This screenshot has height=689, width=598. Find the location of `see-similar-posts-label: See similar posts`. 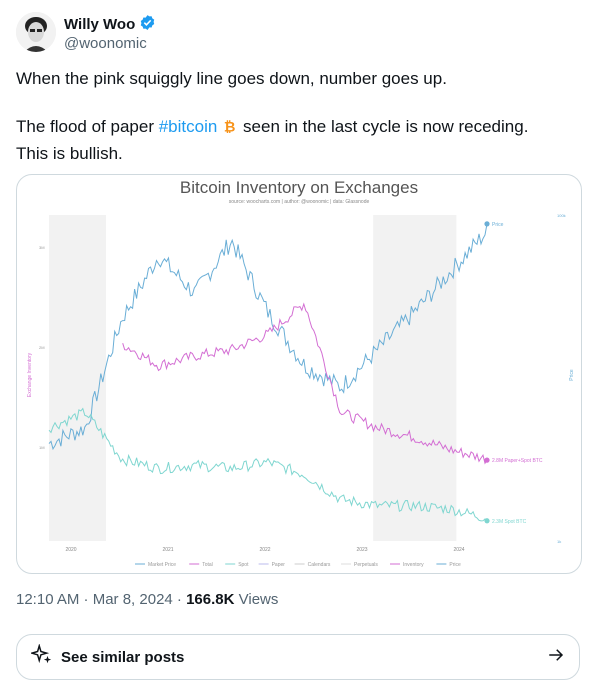

see-similar-posts-label: See similar posts is located at coordinates (123, 657).